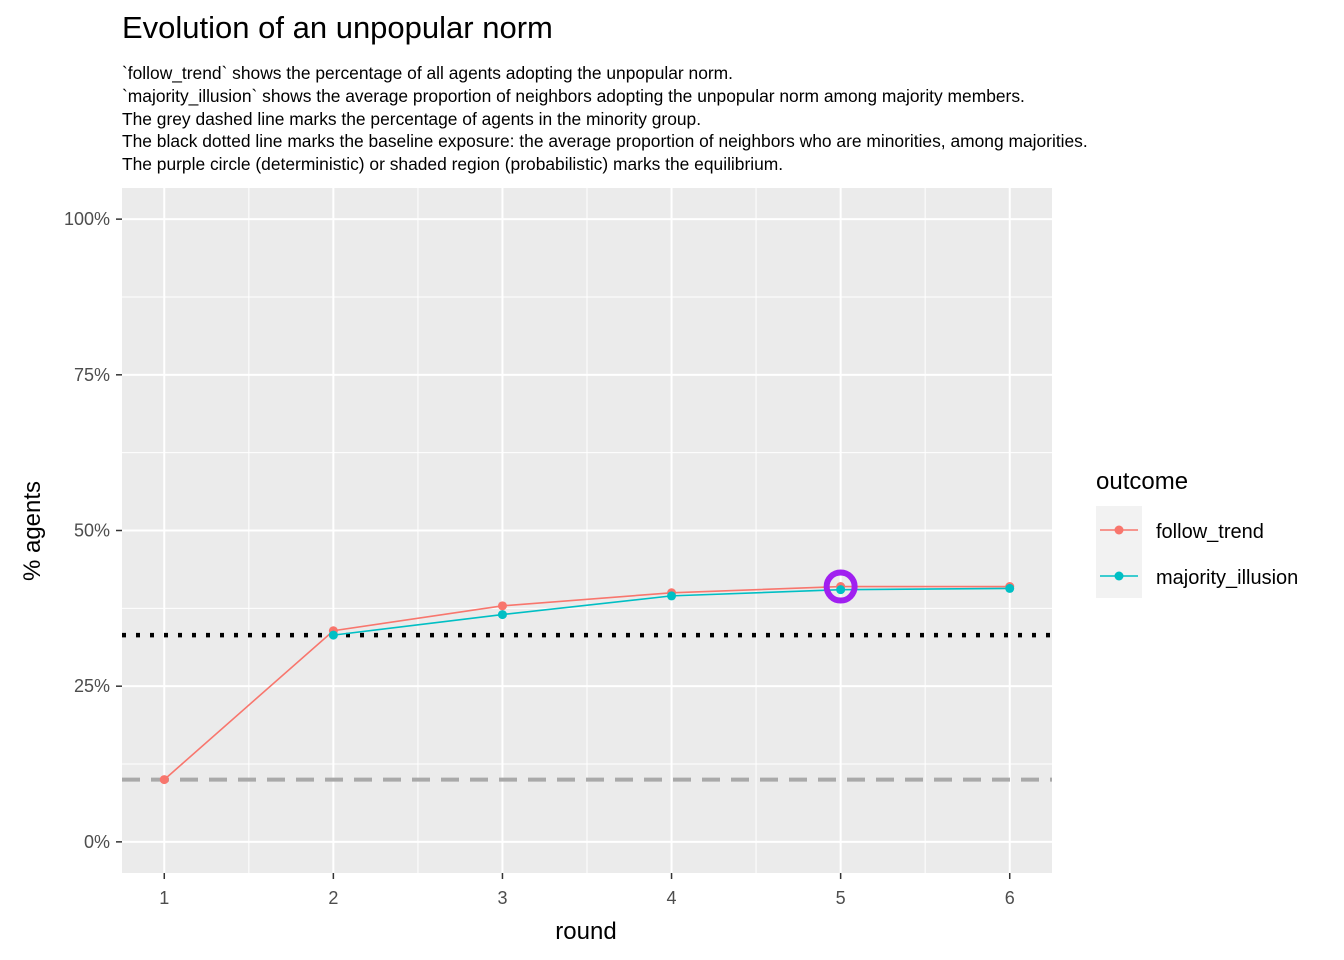  I want to click on legend: outcome follow_trend majority_illusion, so click(1197, 533).